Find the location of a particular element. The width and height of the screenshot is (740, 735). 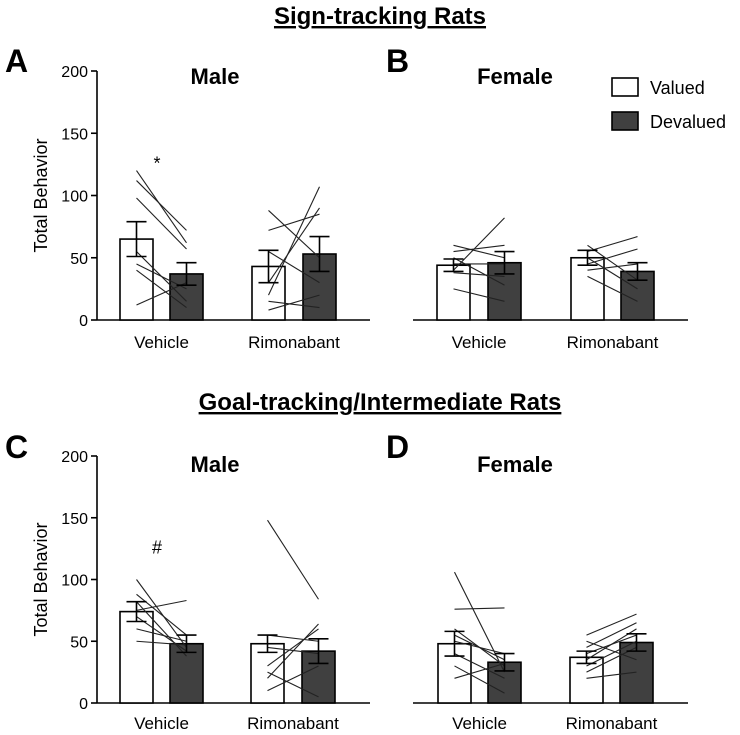

significance-marker: # is located at coordinates (157, 548).